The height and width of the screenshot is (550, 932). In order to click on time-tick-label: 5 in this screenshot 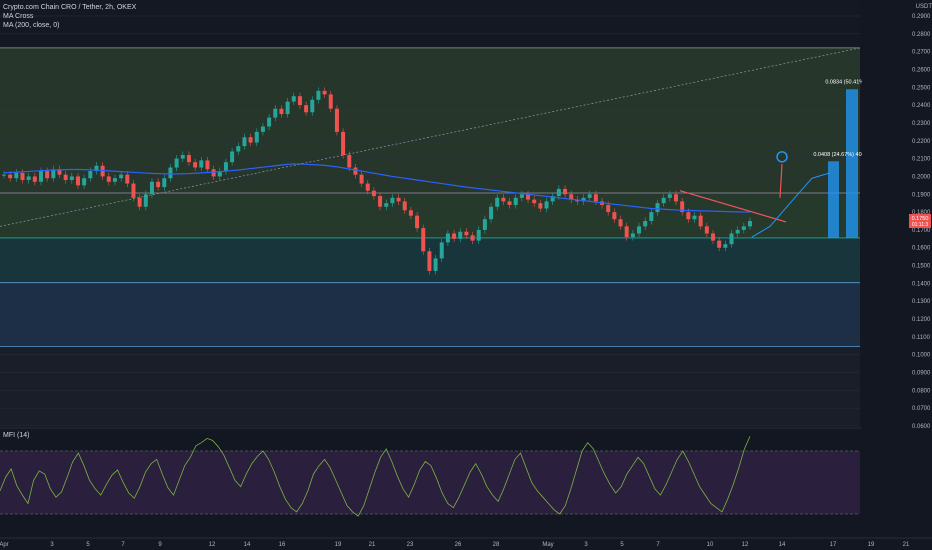, I will do `click(88, 545)`.